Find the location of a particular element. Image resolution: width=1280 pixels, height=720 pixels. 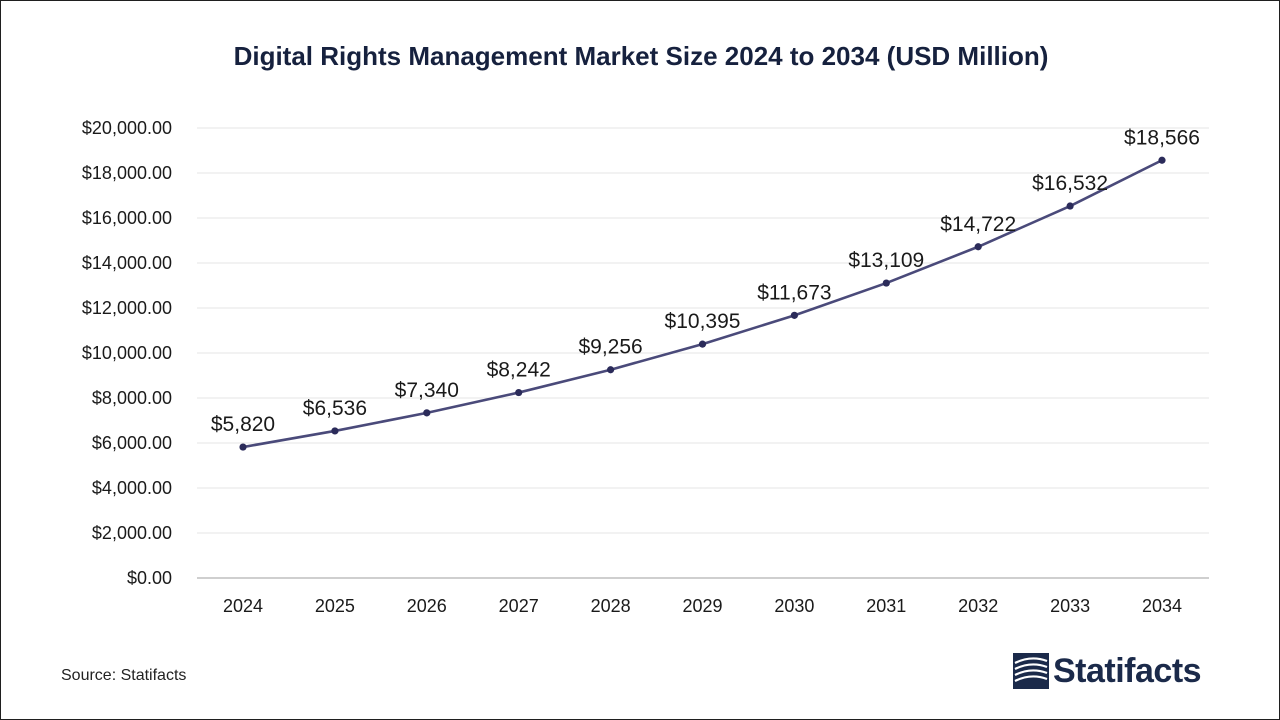

y-tick-label: $20,000.00 is located at coordinates (127, 128).